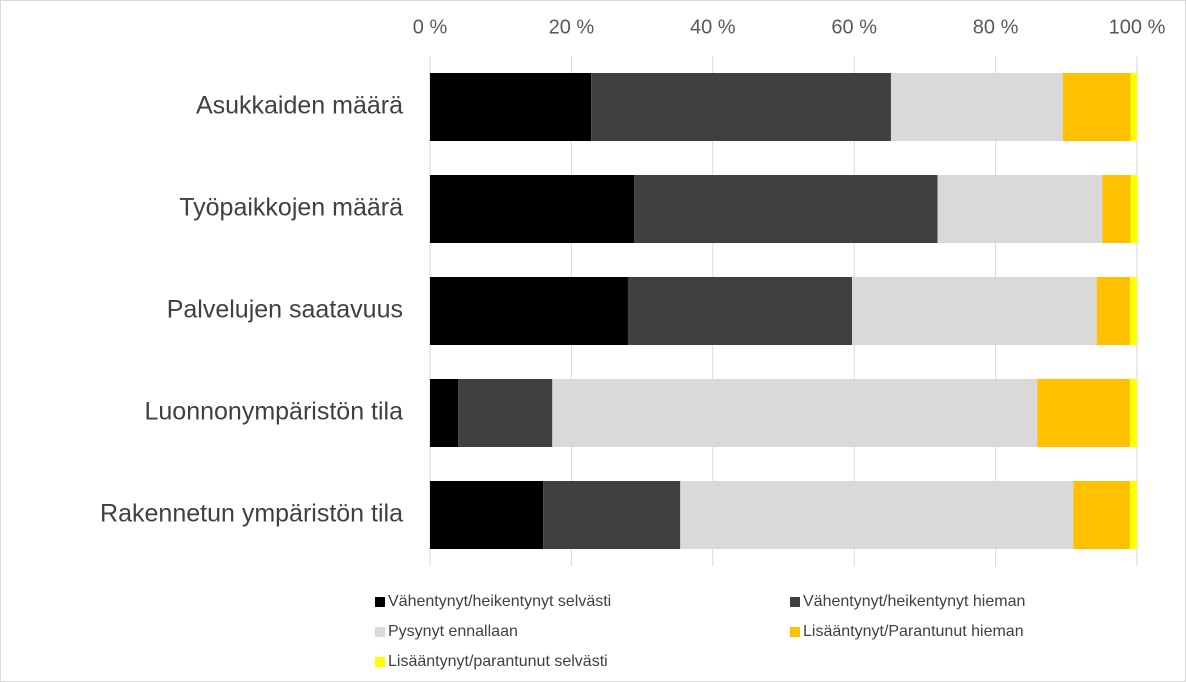 This screenshot has width=1186, height=682. What do you see at coordinates (854, 27) in the screenshot?
I see `x-tick-label: 60 %` at bounding box center [854, 27].